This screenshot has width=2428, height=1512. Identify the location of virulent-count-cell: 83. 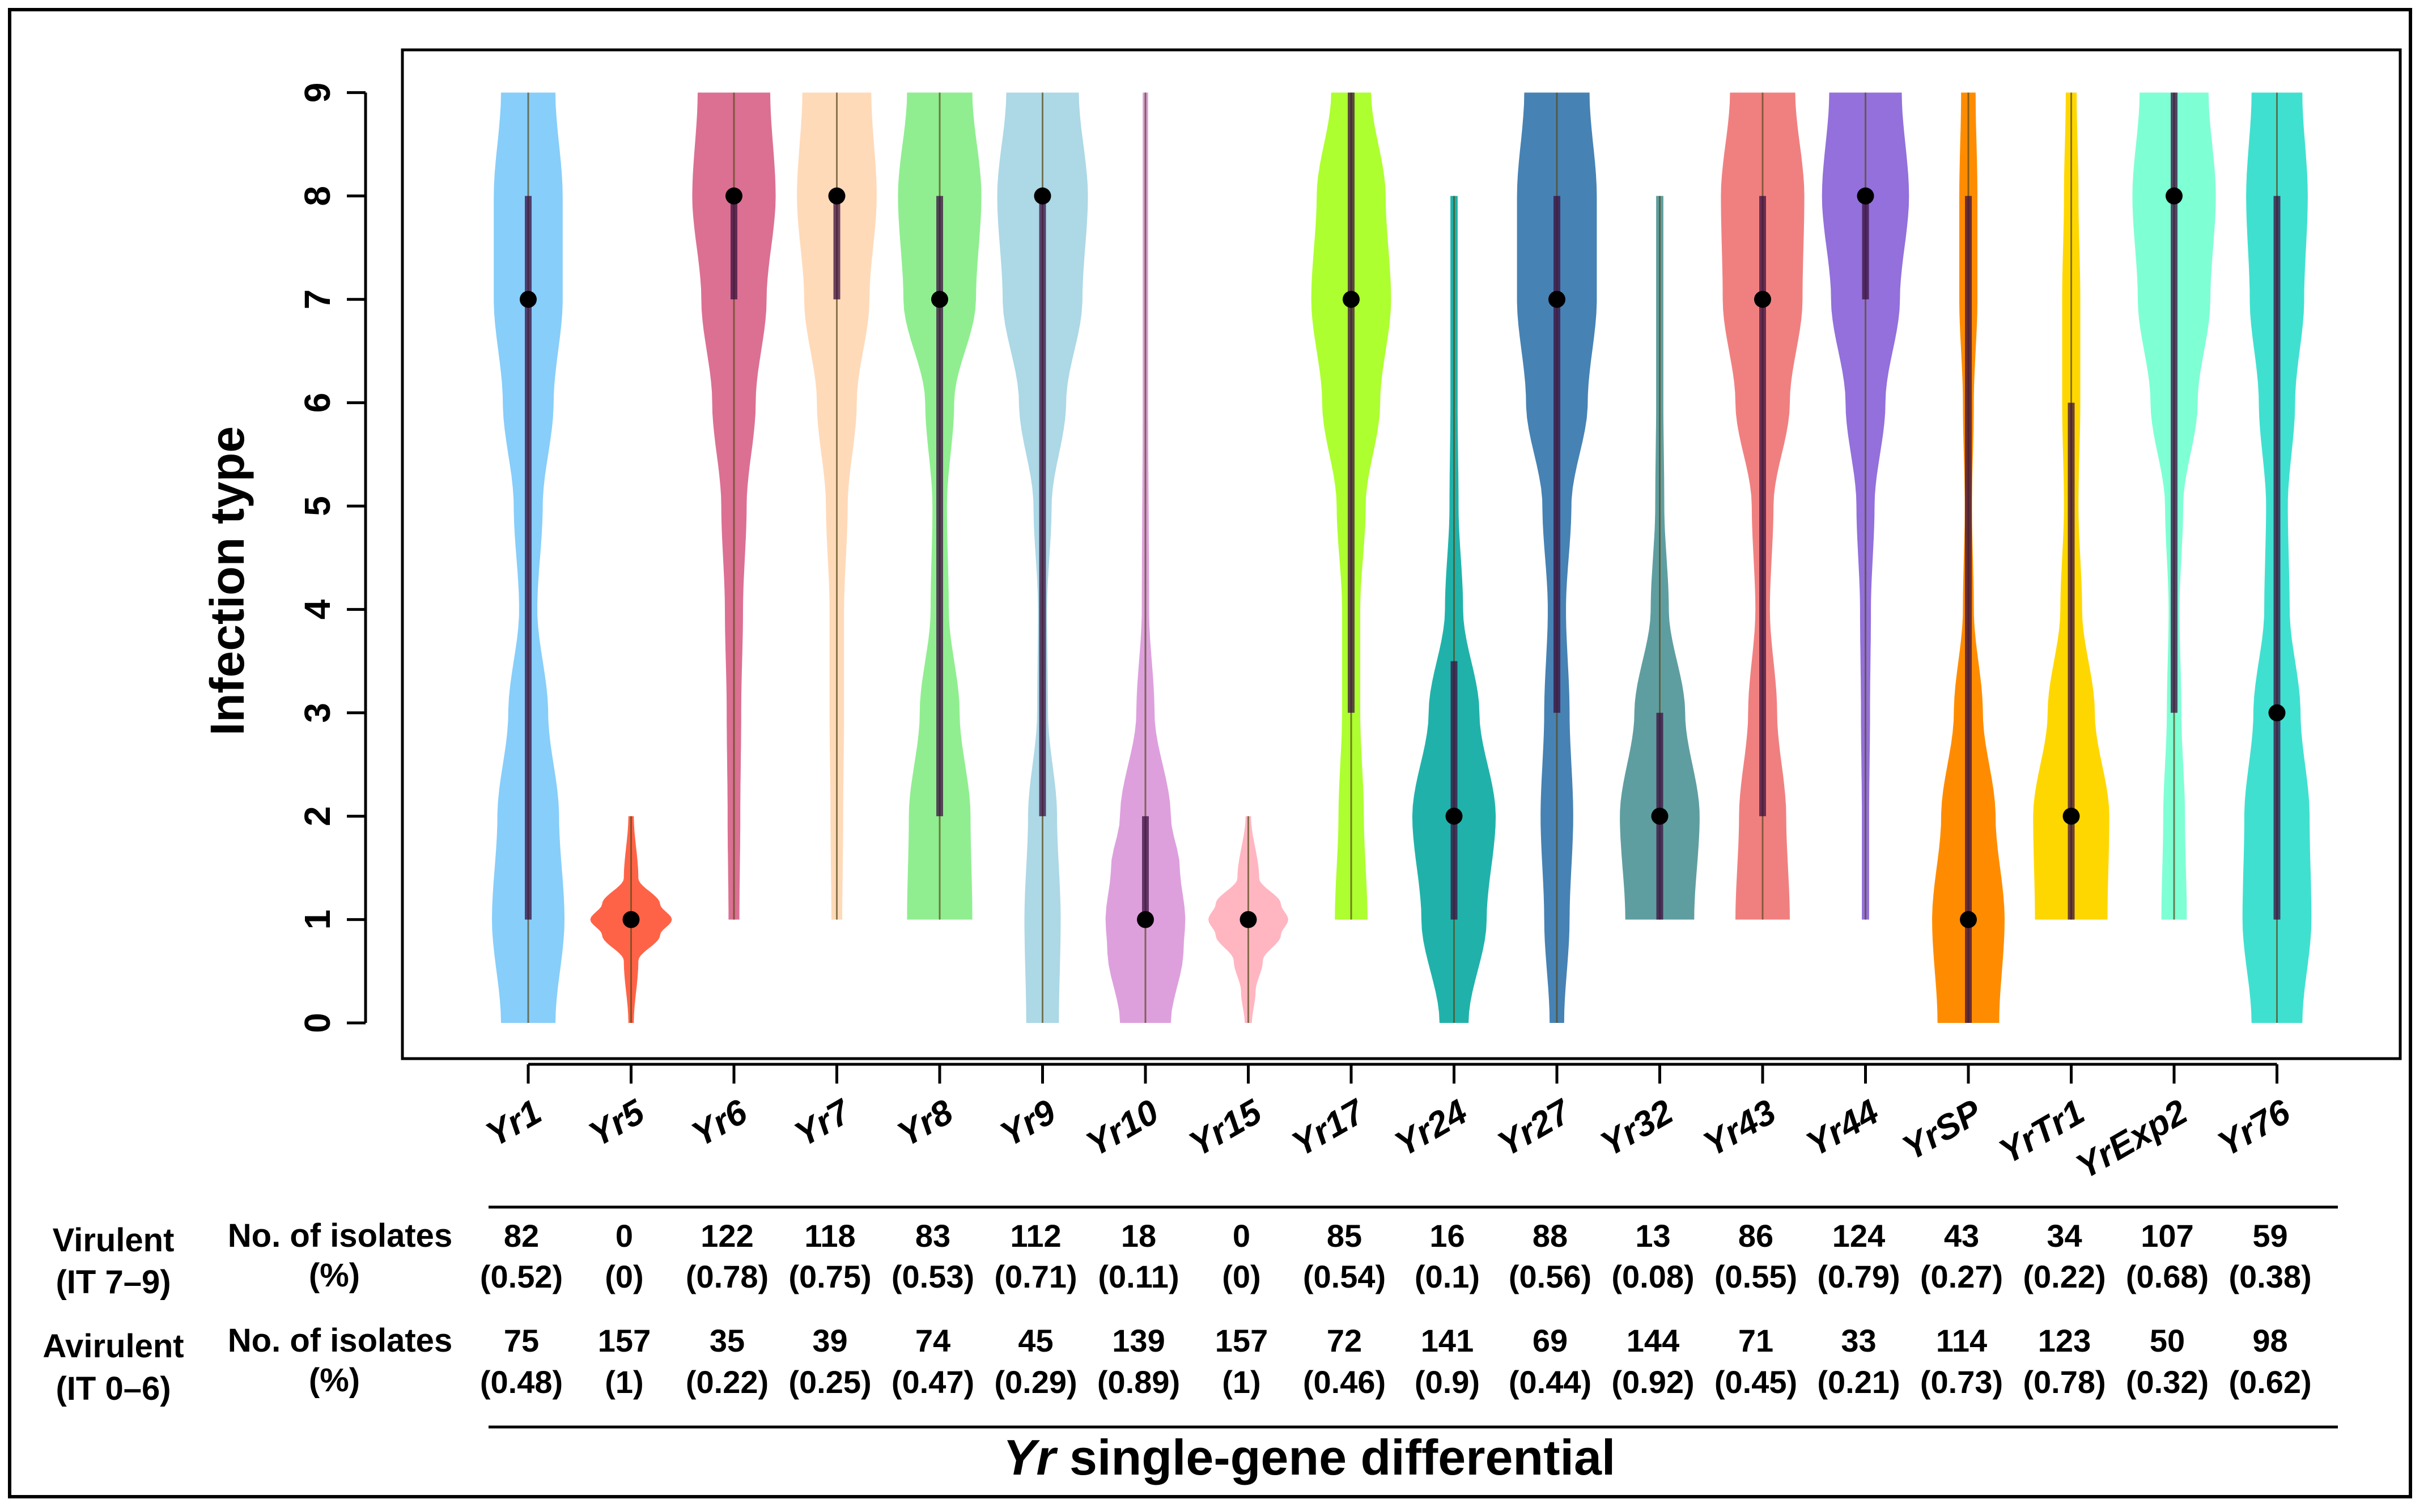
(932, 1236).